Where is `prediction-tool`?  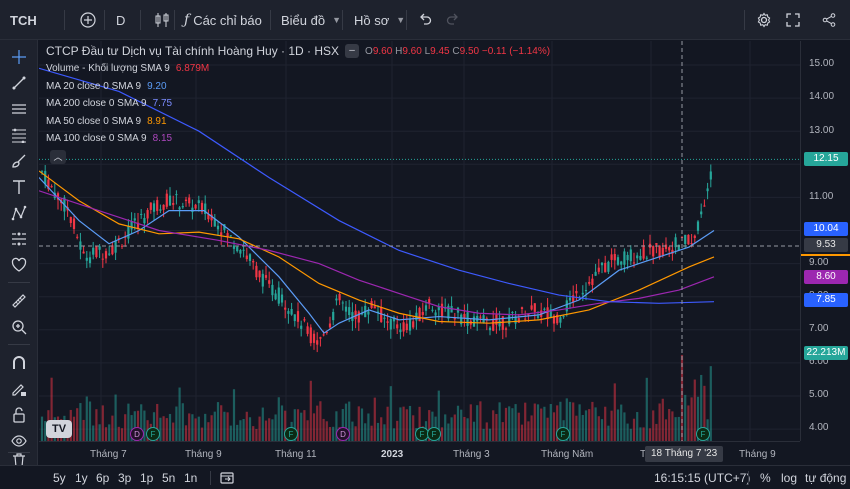
prediction-tool is located at coordinates (19, 239).